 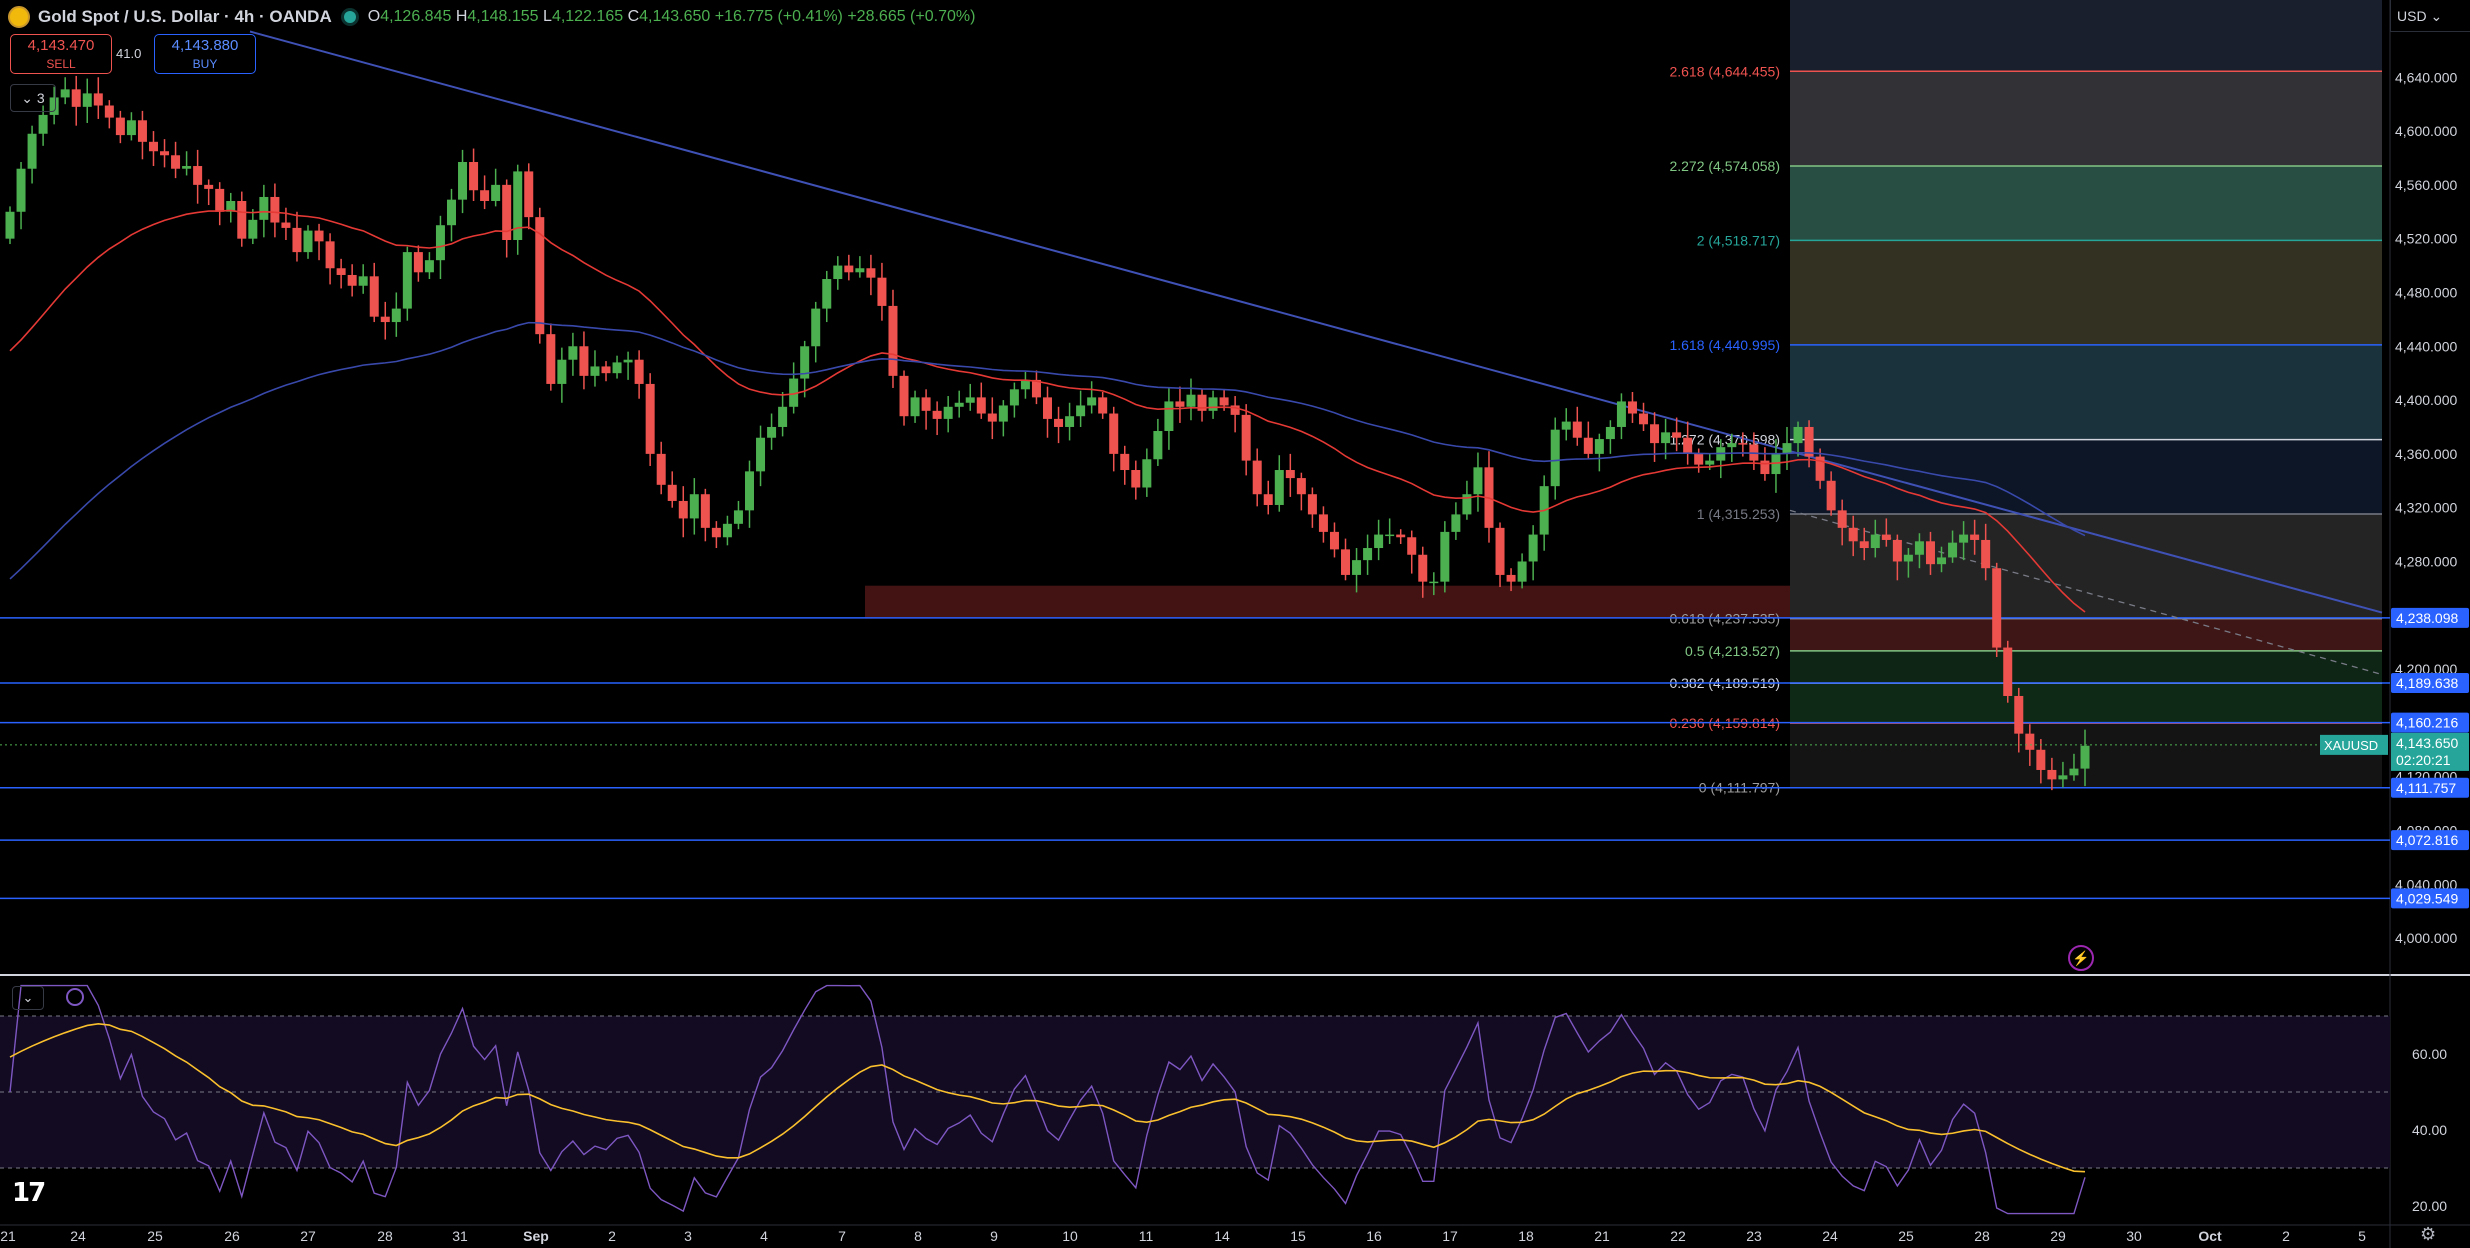 What do you see at coordinates (185, 16) in the screenshot?
I see `symbol-title: Gold Spot / U.S. Dollar · 4h · OANDA` at bounding box center [185, 16].